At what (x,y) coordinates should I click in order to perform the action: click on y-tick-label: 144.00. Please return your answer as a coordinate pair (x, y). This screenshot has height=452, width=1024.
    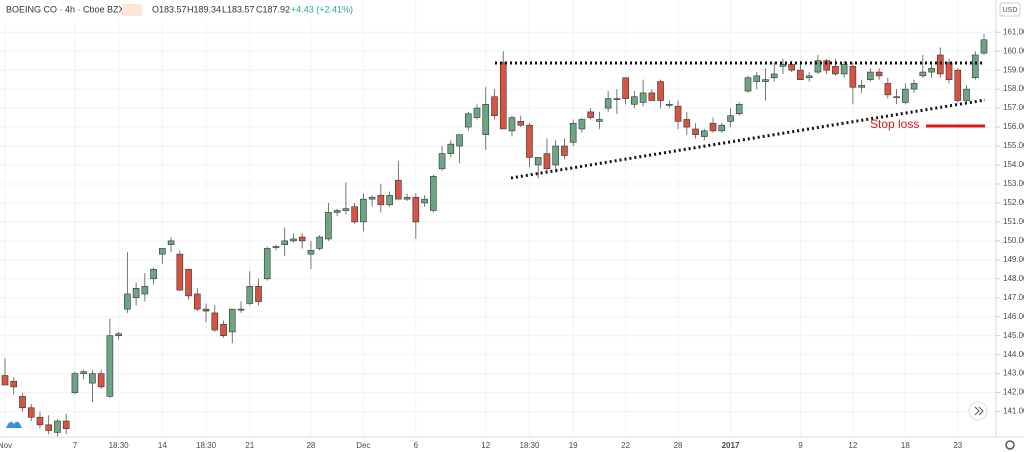
    Looking at the image, I should click on (1013, 354).